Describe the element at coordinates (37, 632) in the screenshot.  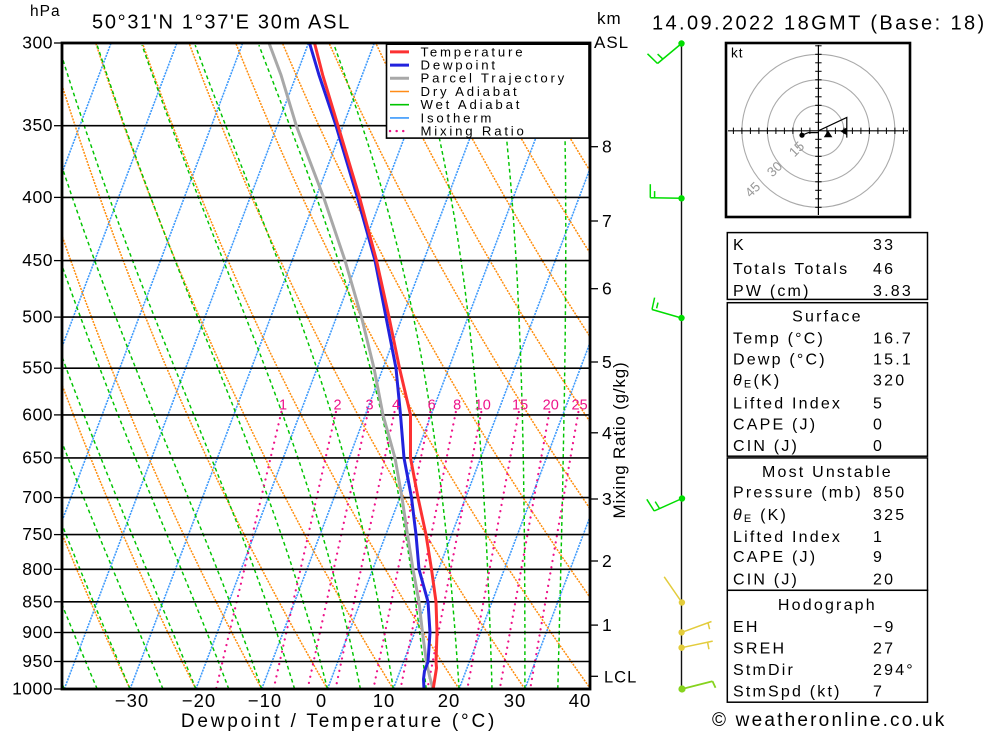
I see `svg-text: 900` at that location.